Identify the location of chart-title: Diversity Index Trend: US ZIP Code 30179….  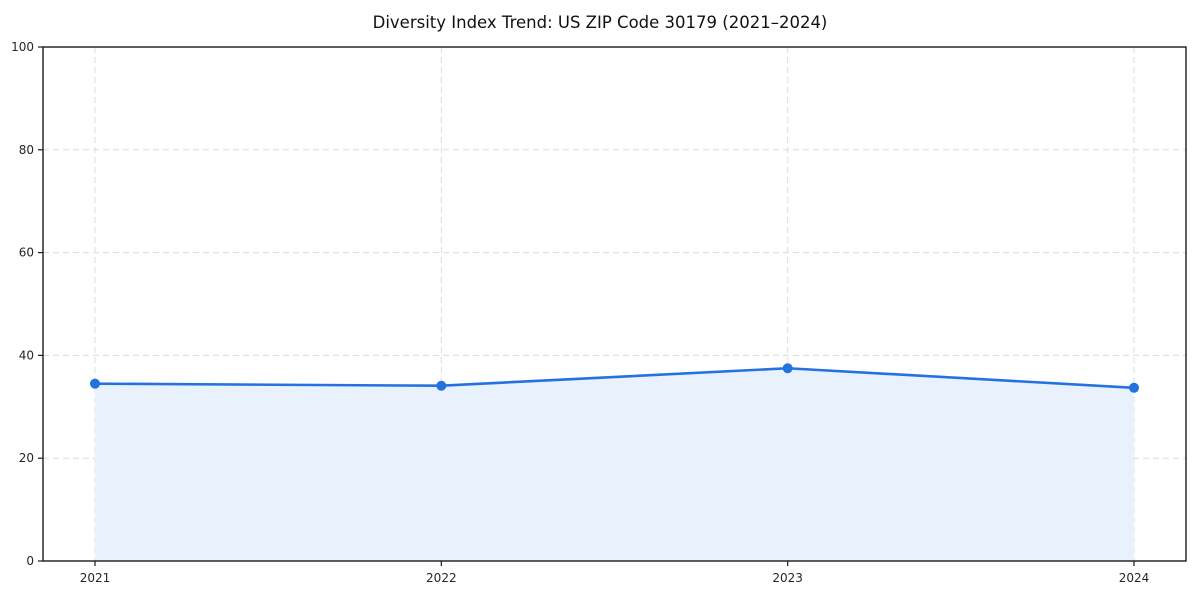
(600, 22).